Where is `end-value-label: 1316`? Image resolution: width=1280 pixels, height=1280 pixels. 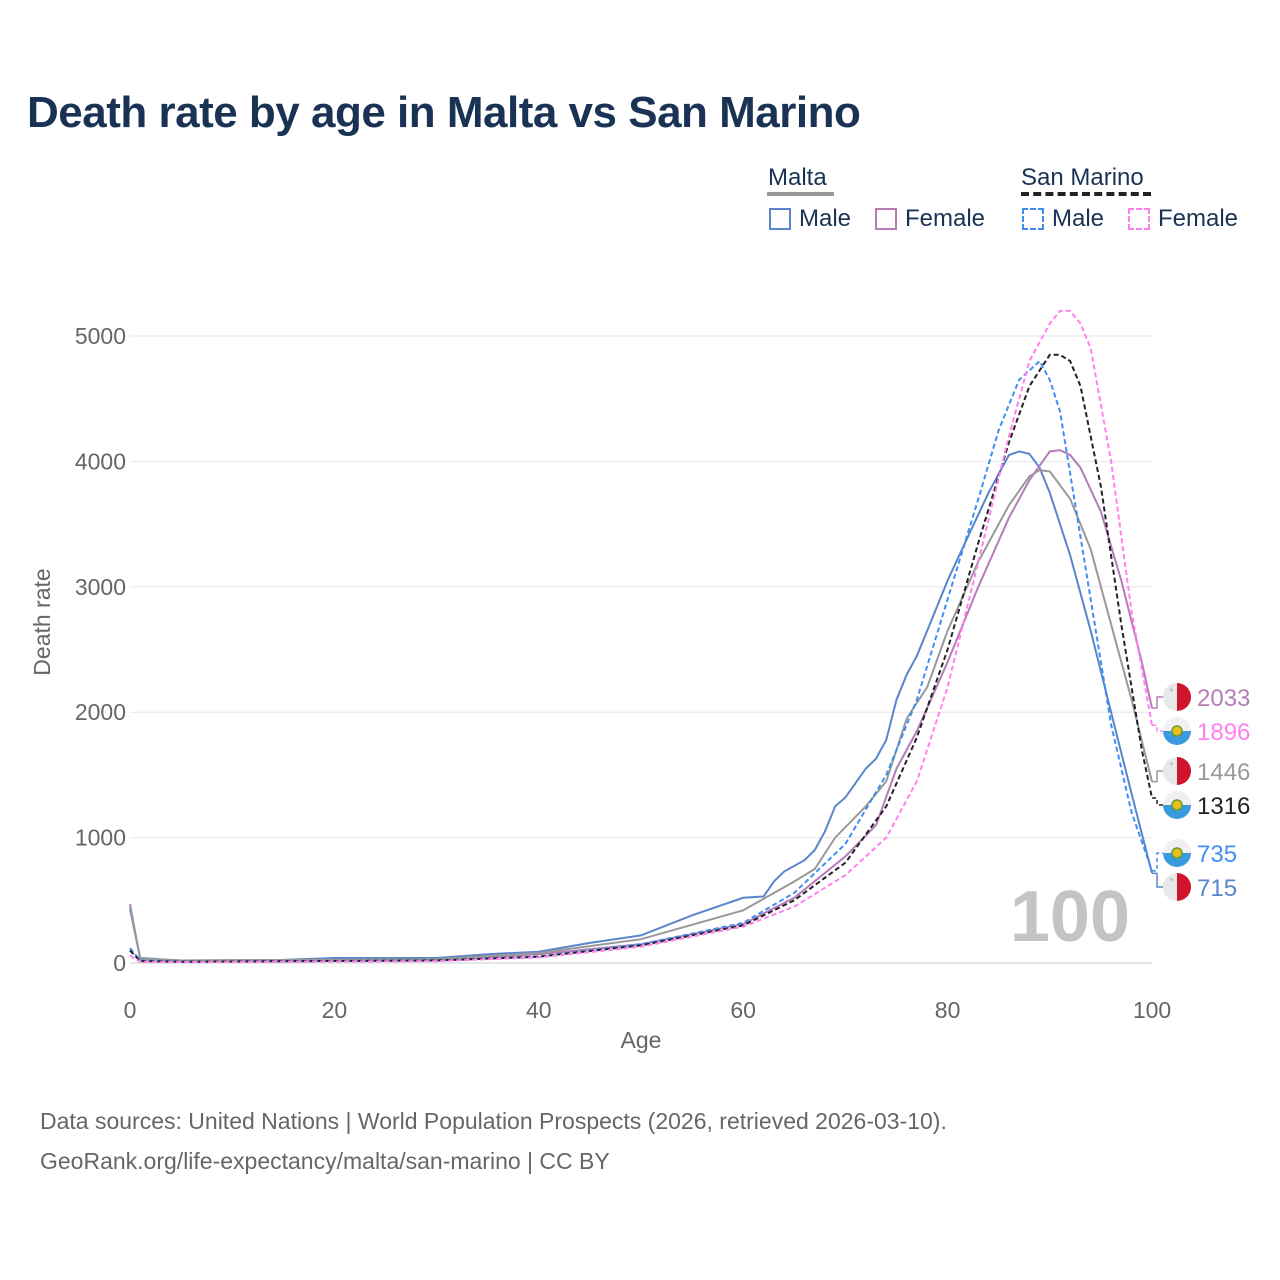 end-value-label: 1316 is located at coordinates (1223, 806).